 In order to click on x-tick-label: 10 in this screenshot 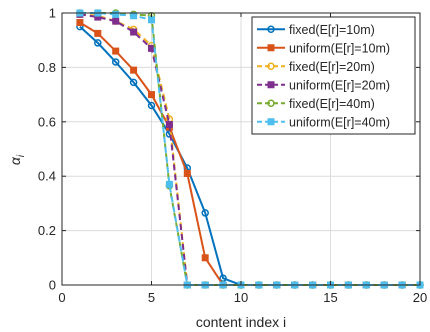, I will do `click(241, 297)`.